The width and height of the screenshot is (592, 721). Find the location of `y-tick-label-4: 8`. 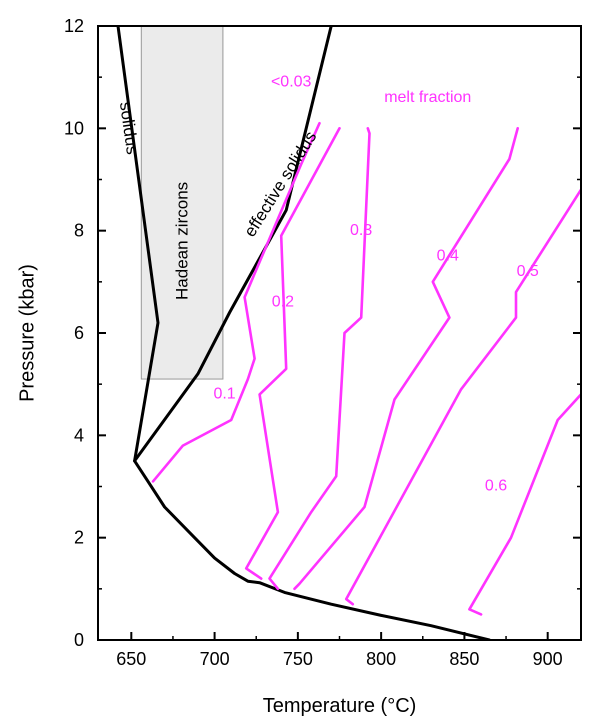

y-tick-label-4: 8 is located at coordinates (79, 231).